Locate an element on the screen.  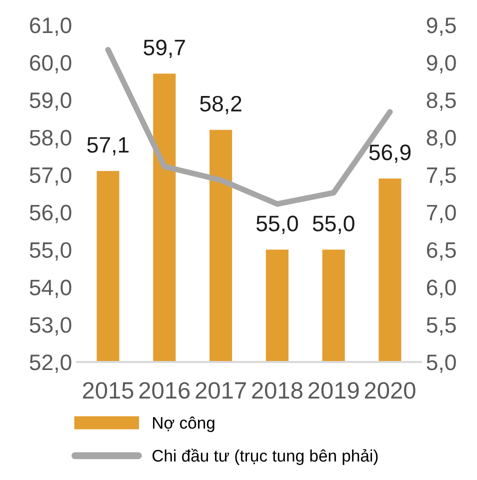
data-label: 56,9 is located at coordinates (390, 153).